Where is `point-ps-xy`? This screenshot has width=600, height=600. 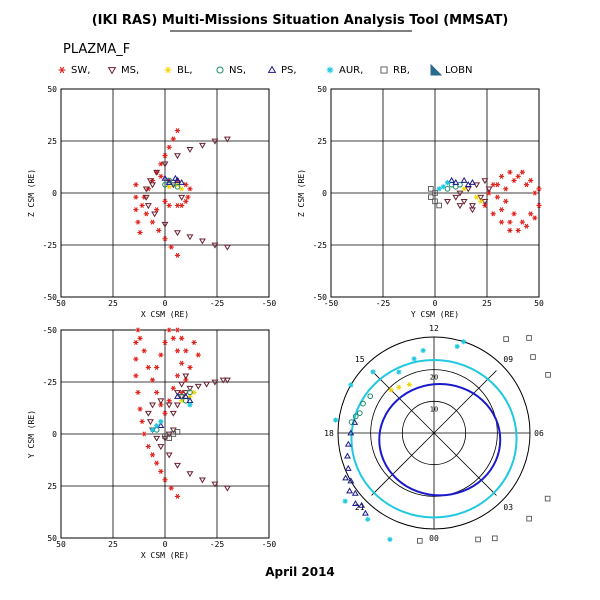
point-ps-xy is located at coordinates (177, 395).